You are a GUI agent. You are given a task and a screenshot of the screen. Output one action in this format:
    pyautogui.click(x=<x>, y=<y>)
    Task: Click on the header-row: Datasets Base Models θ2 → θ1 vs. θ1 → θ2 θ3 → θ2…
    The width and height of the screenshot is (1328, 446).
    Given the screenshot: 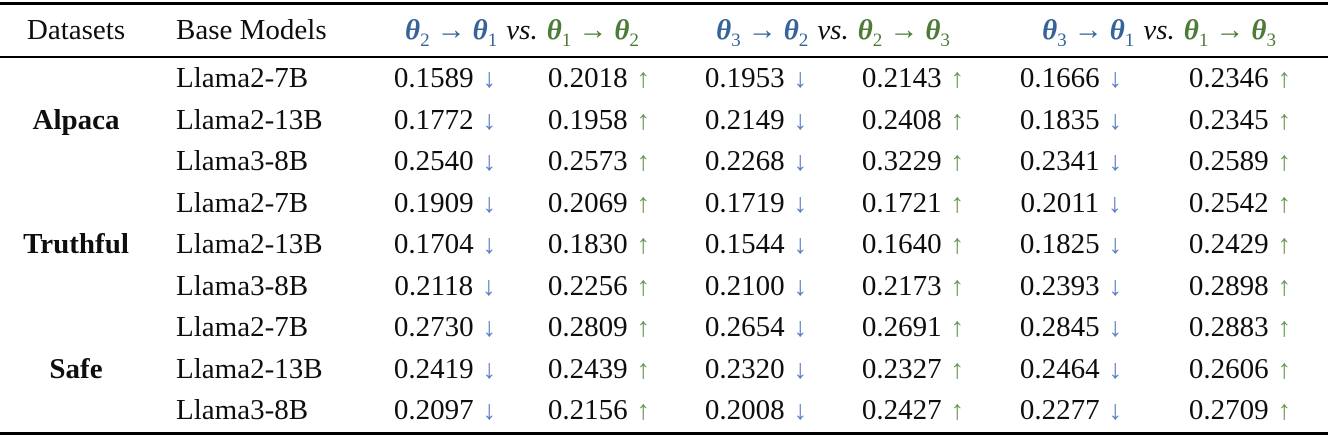 What is the action you would take?
    pyautogui.click(x=664, y=30)
    